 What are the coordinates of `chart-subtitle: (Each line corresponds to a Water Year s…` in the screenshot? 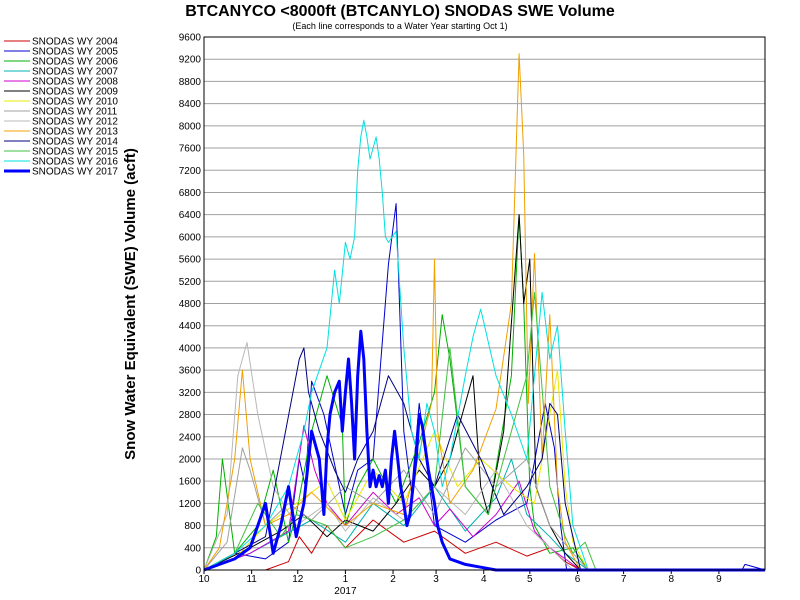 It's located at (399, 26).